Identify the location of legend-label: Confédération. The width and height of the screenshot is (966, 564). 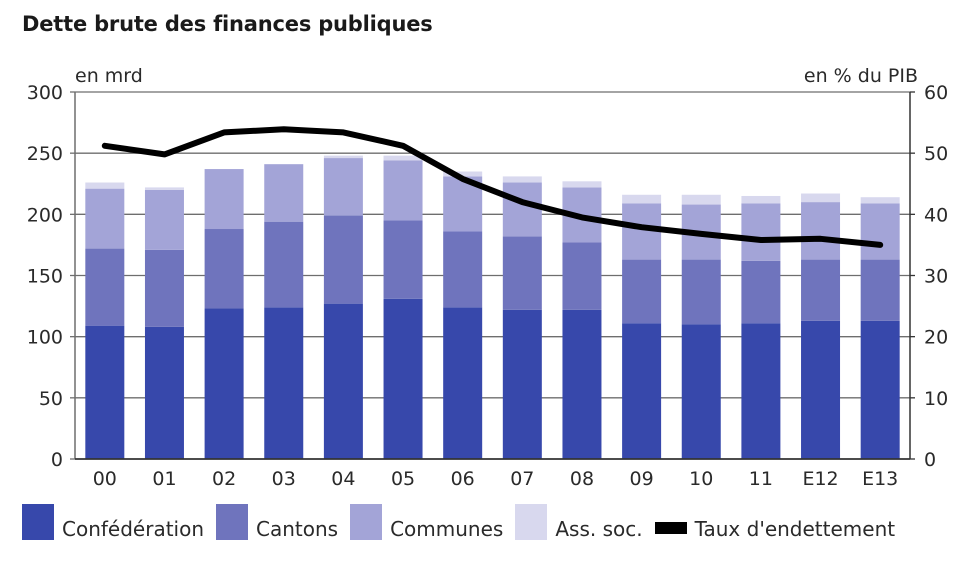
(133, 529).